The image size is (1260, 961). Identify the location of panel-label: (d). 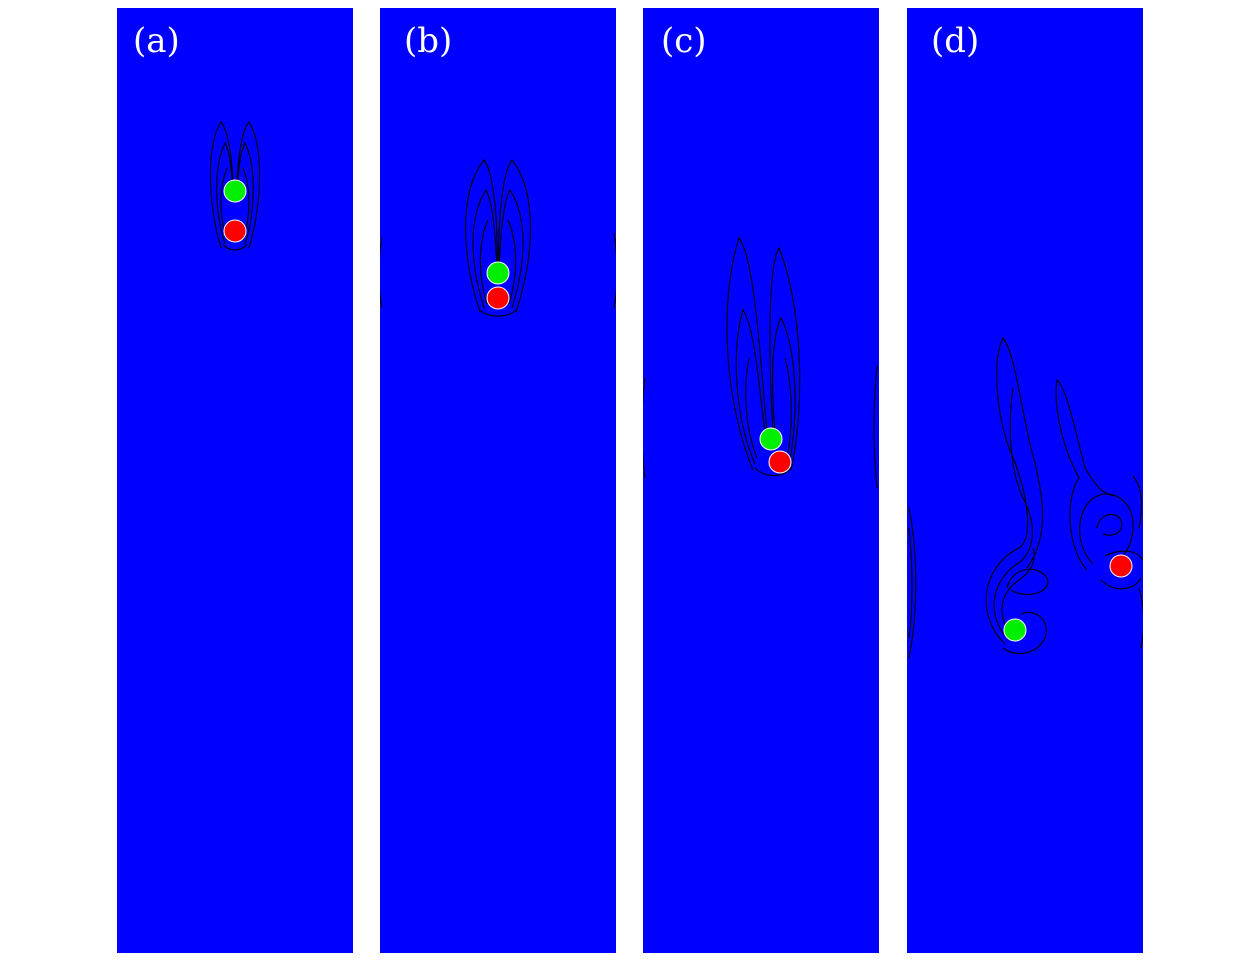
(955, 41).